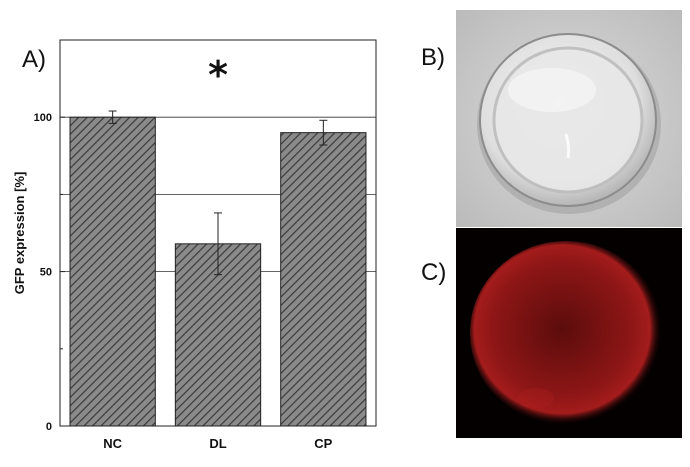 The image size is (690, 467). Describe the element at coordinates (323, 443) in the screenshot. I see `x-tick-label-cp: CP` at that location.